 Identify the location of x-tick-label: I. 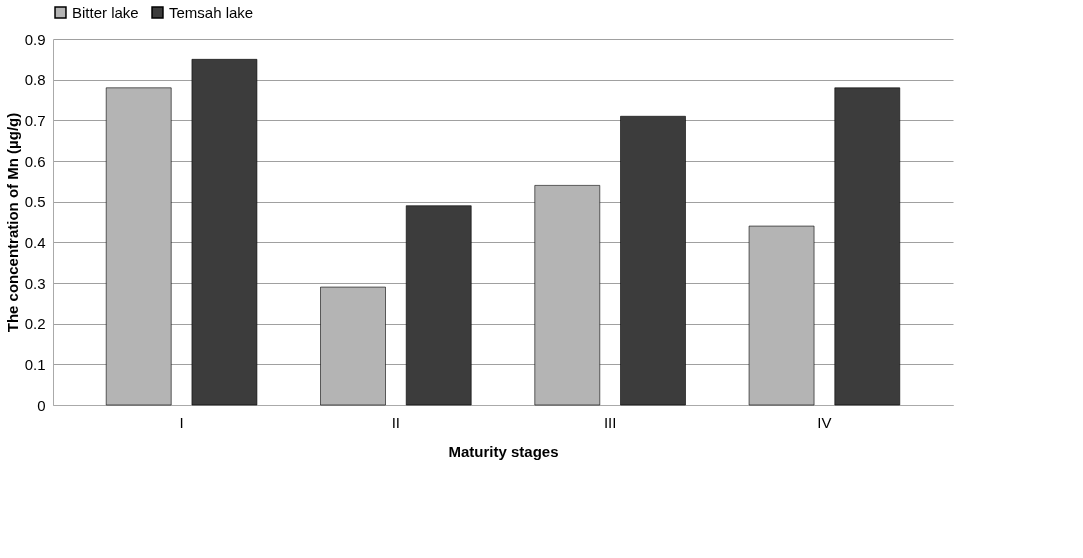
(181, 422).